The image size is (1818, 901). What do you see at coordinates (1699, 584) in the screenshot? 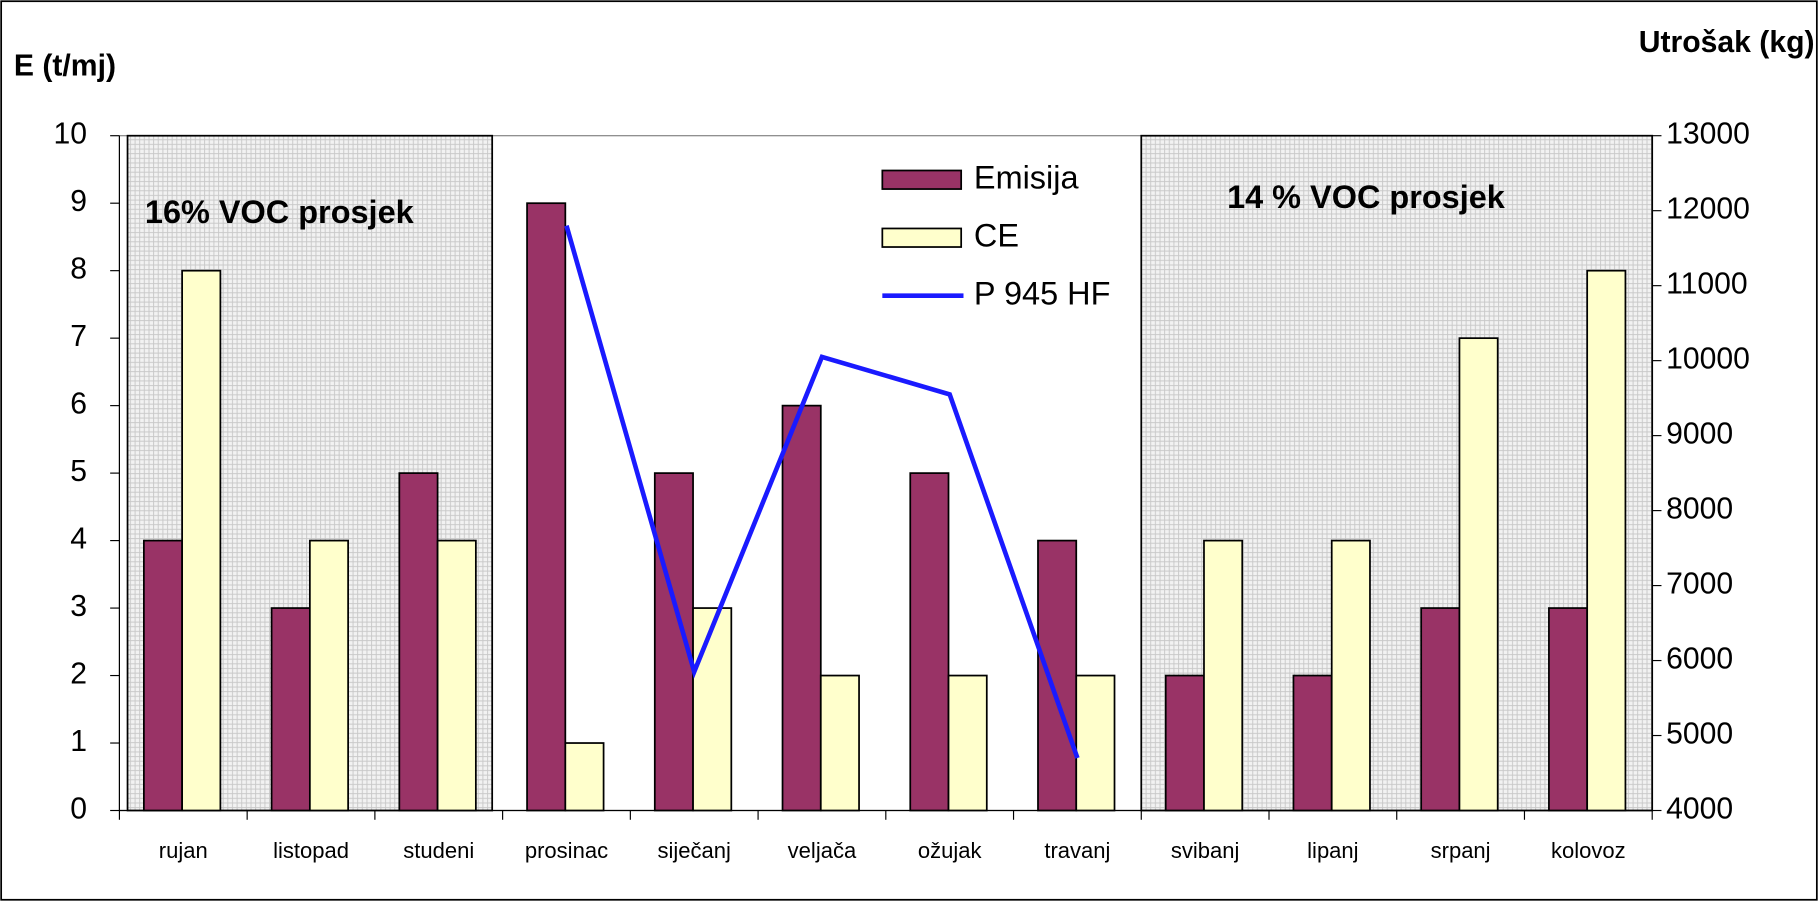
I see `y2-tick-label: 7000` at bounding box center [1699, 584].